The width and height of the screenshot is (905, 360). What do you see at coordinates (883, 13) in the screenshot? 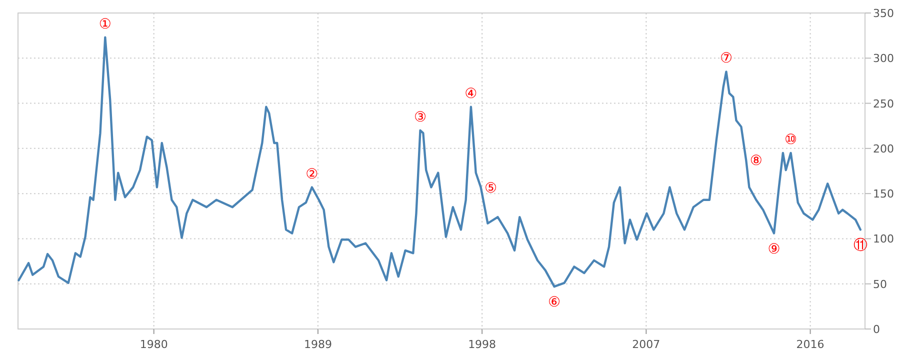
I see `y-tick-label: 350` at bounding box center [883, 13].